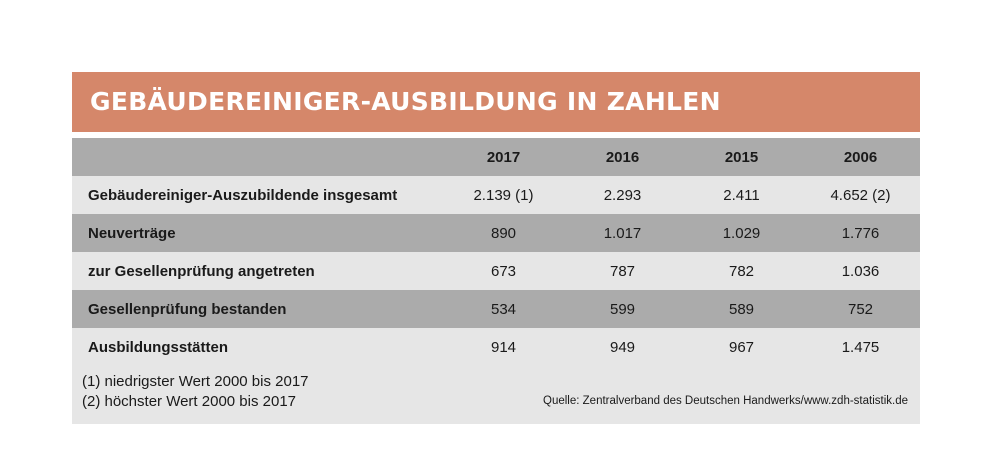 The width and height of the screenshot is (1000, 472). What do you see at coordinates (622, 195) in the screenshot?
I see `table-cell: 2.293` at bounding box center [622, 195].